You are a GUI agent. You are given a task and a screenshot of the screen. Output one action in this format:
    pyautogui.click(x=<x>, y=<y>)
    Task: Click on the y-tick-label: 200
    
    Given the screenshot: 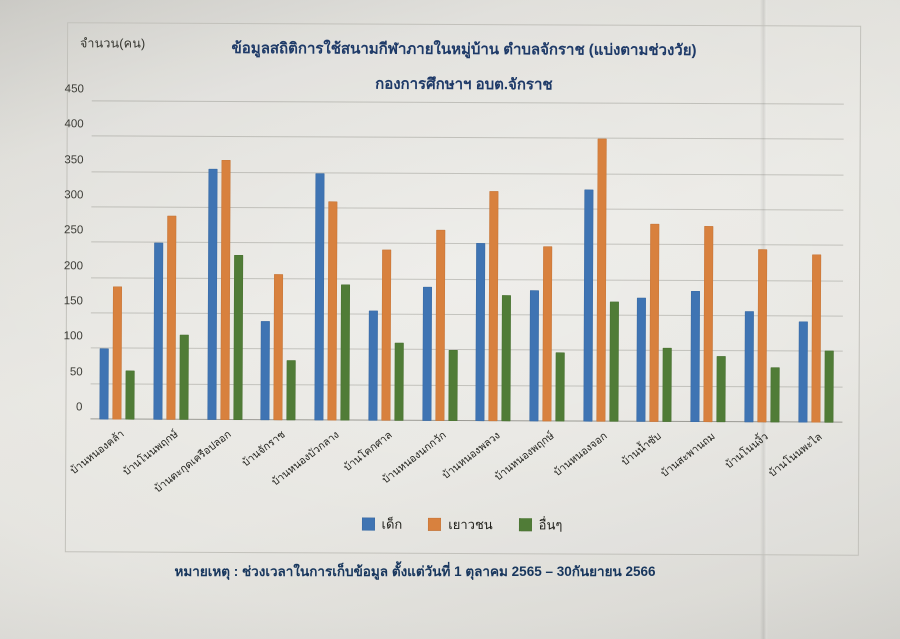 What is the action you would take?
    pyautogui.click(x=73, y=266)
    